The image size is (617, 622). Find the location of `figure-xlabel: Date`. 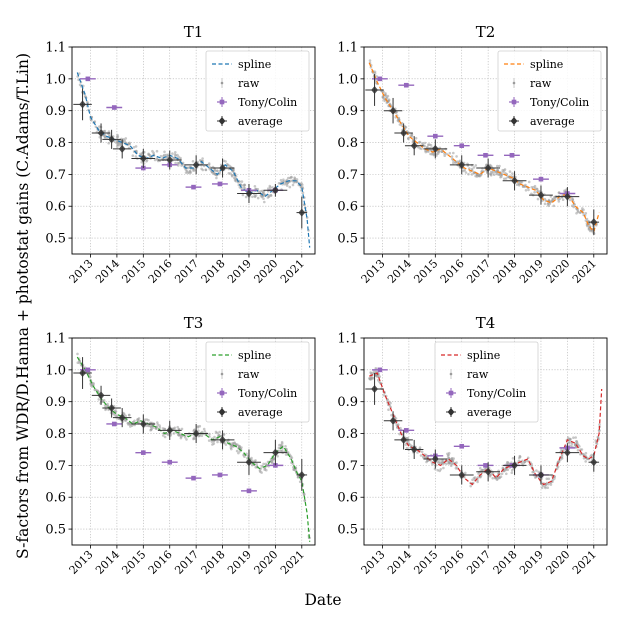

figure-xlabel: Date is located at coordinates (322, 600).